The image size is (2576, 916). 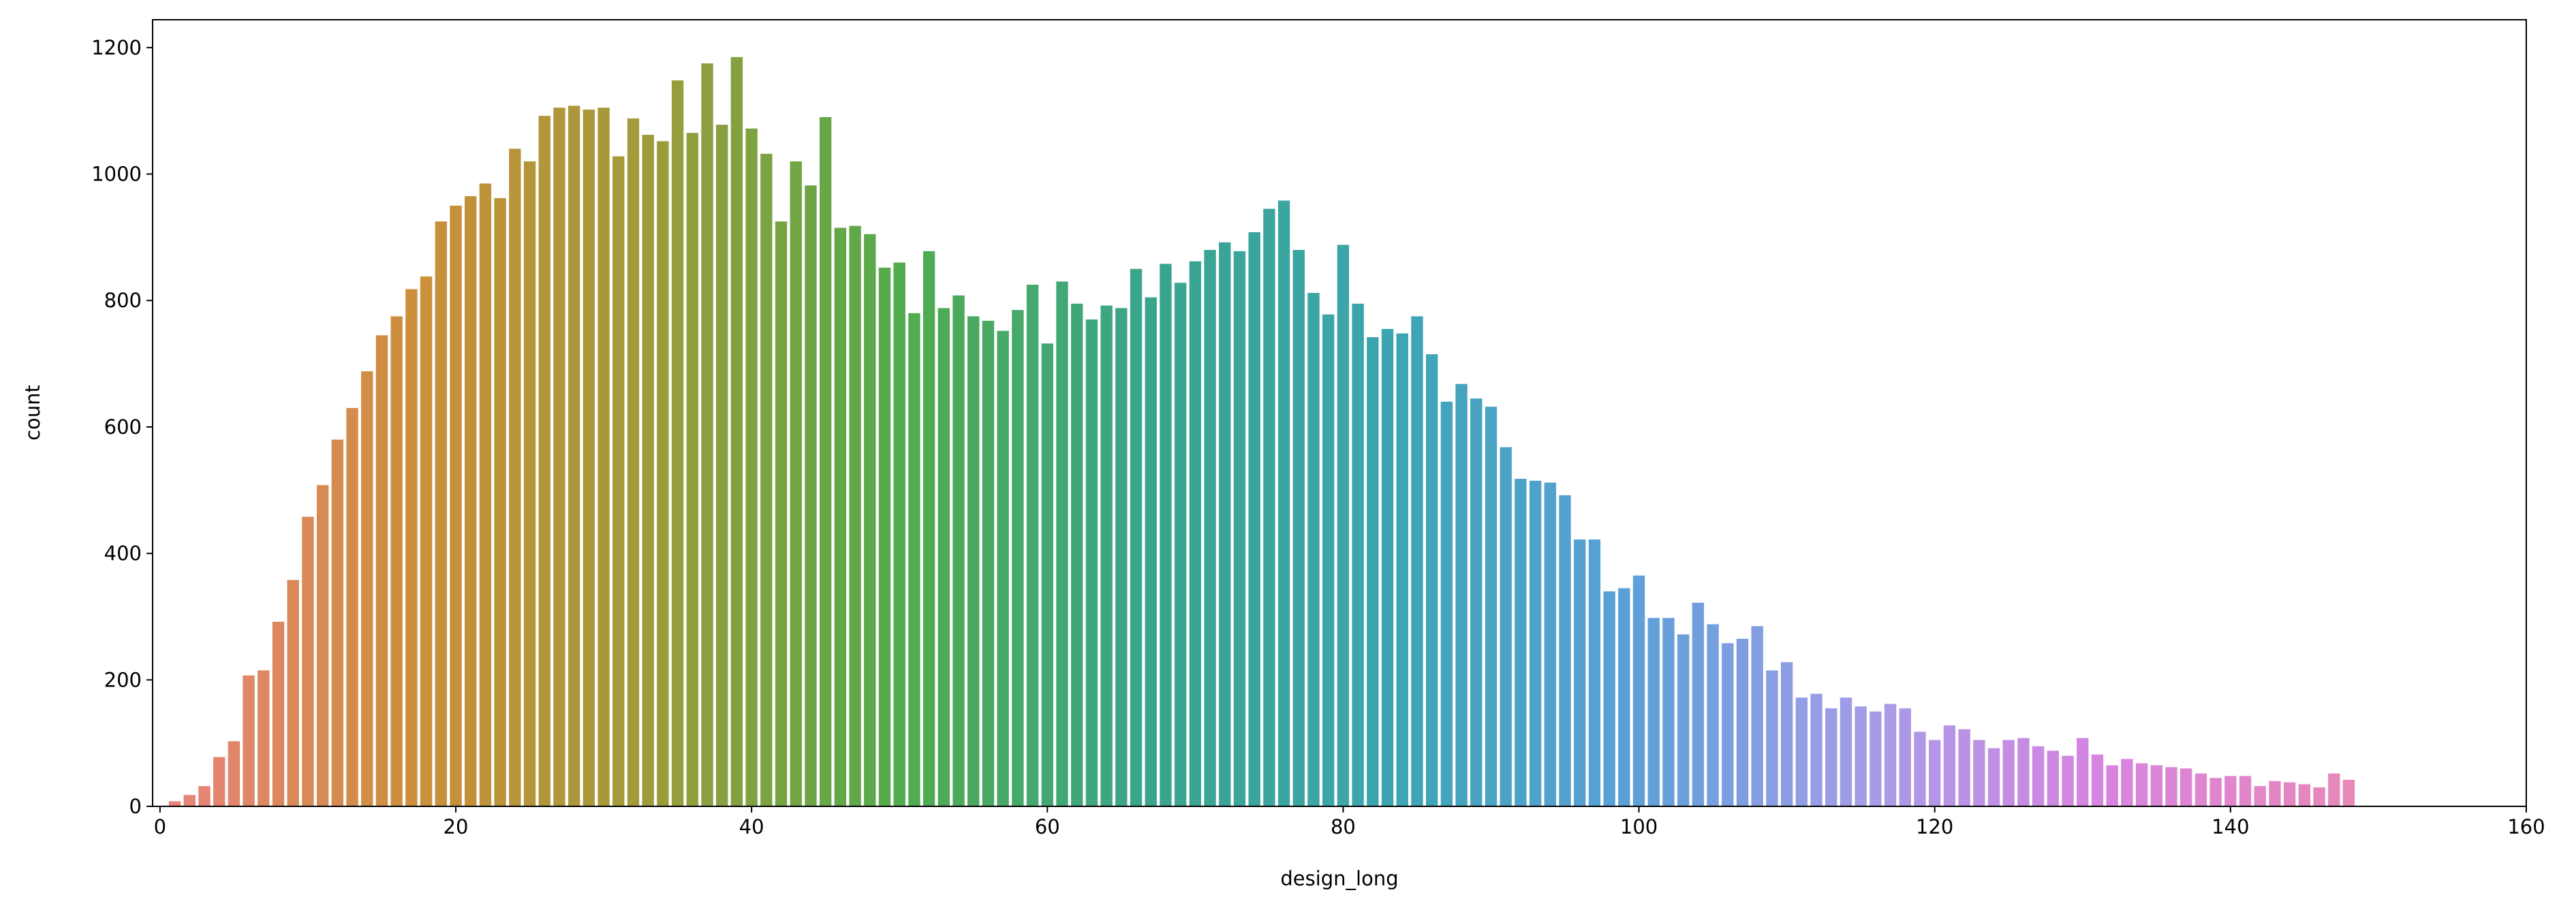 I want to click on x-tick-label: 160, so click(x=2526, y=826).